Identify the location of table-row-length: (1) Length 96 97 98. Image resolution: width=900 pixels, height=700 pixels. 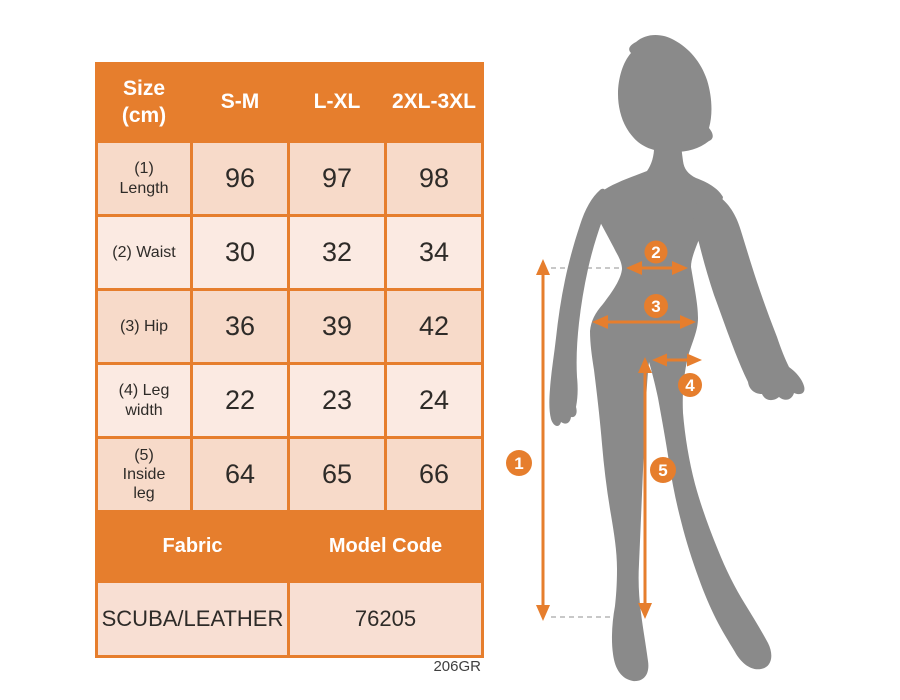
(289, 178).